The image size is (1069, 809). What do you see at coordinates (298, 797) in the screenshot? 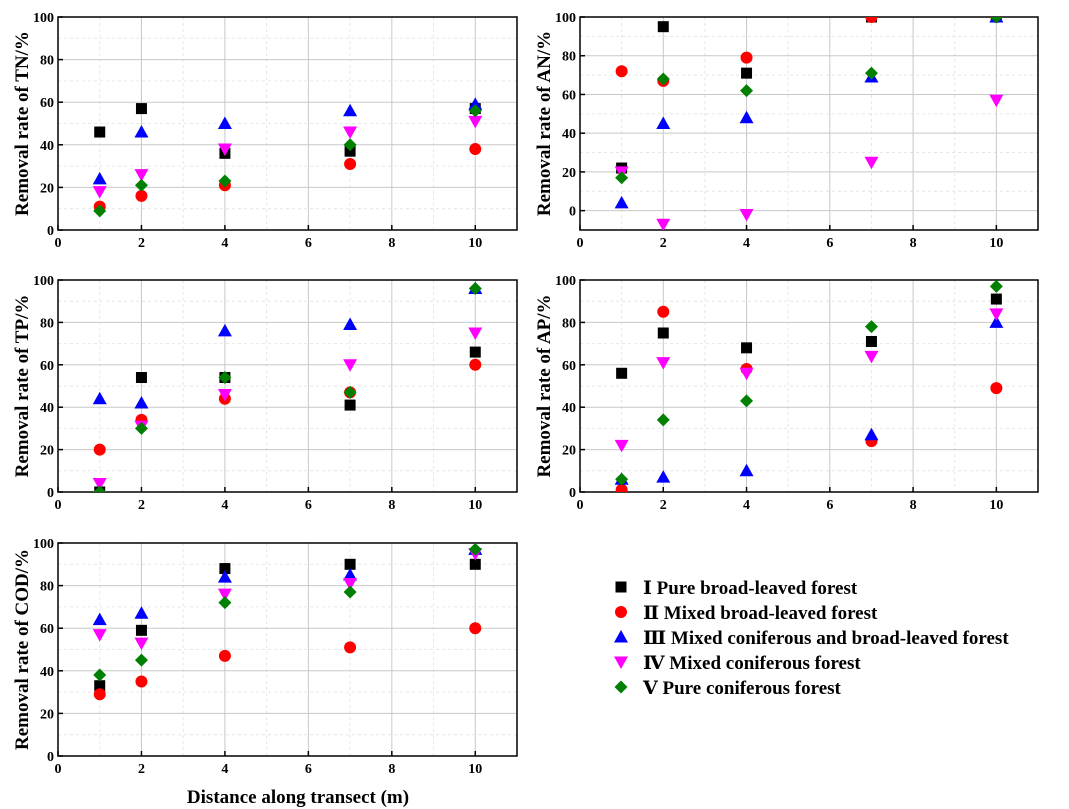
I see `x-axis-title: Distance along transect (m)` at bounding box center [298, 797].